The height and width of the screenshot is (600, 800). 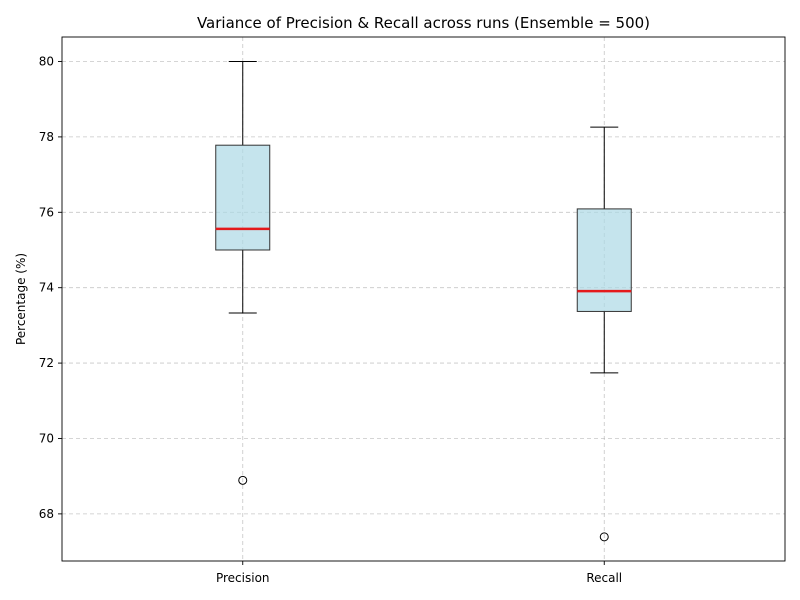 What do you see at coordinates (46, 212) in the screenshot?
I see `y-tick-label: 76` at bounding box center [46, 212].